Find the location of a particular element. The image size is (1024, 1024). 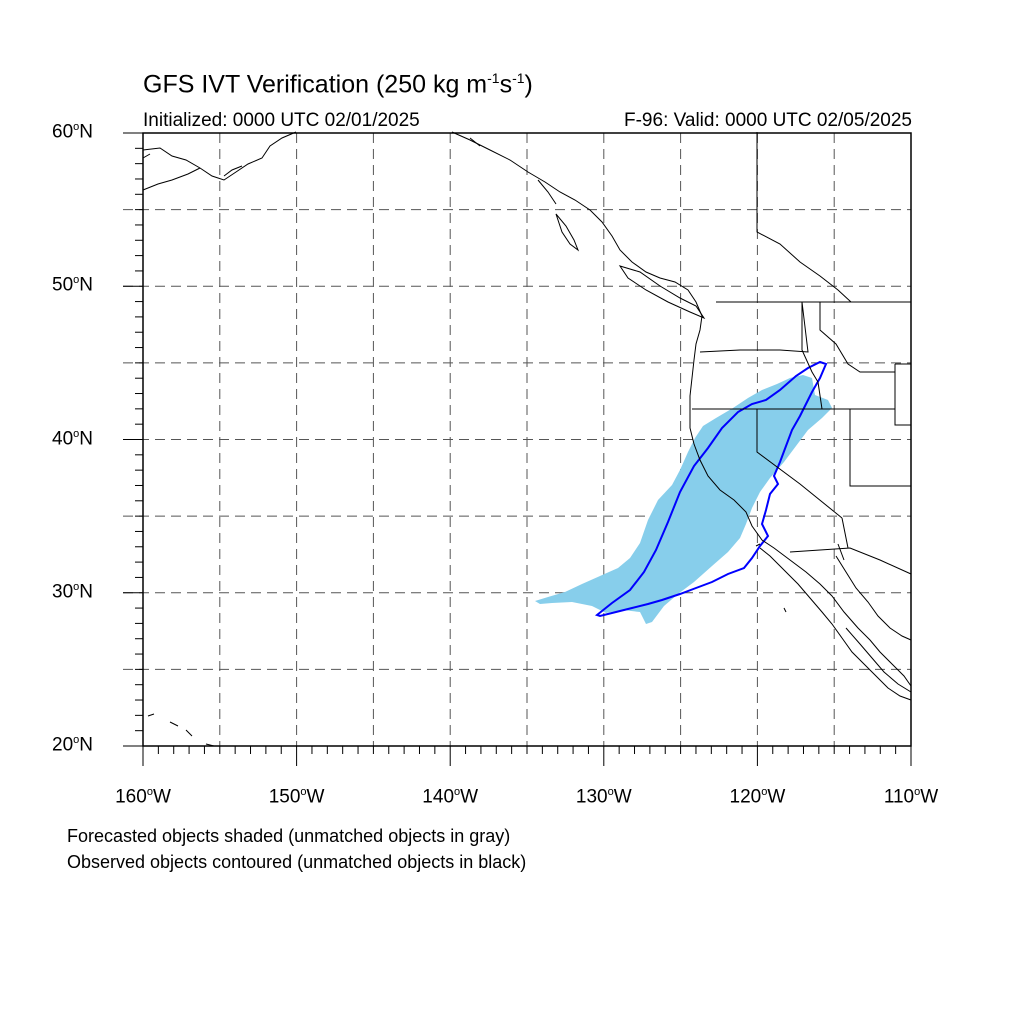

chart-title: GFS IVT Verification (250 kg m-1s-1) is located at coordinates (338, 84).